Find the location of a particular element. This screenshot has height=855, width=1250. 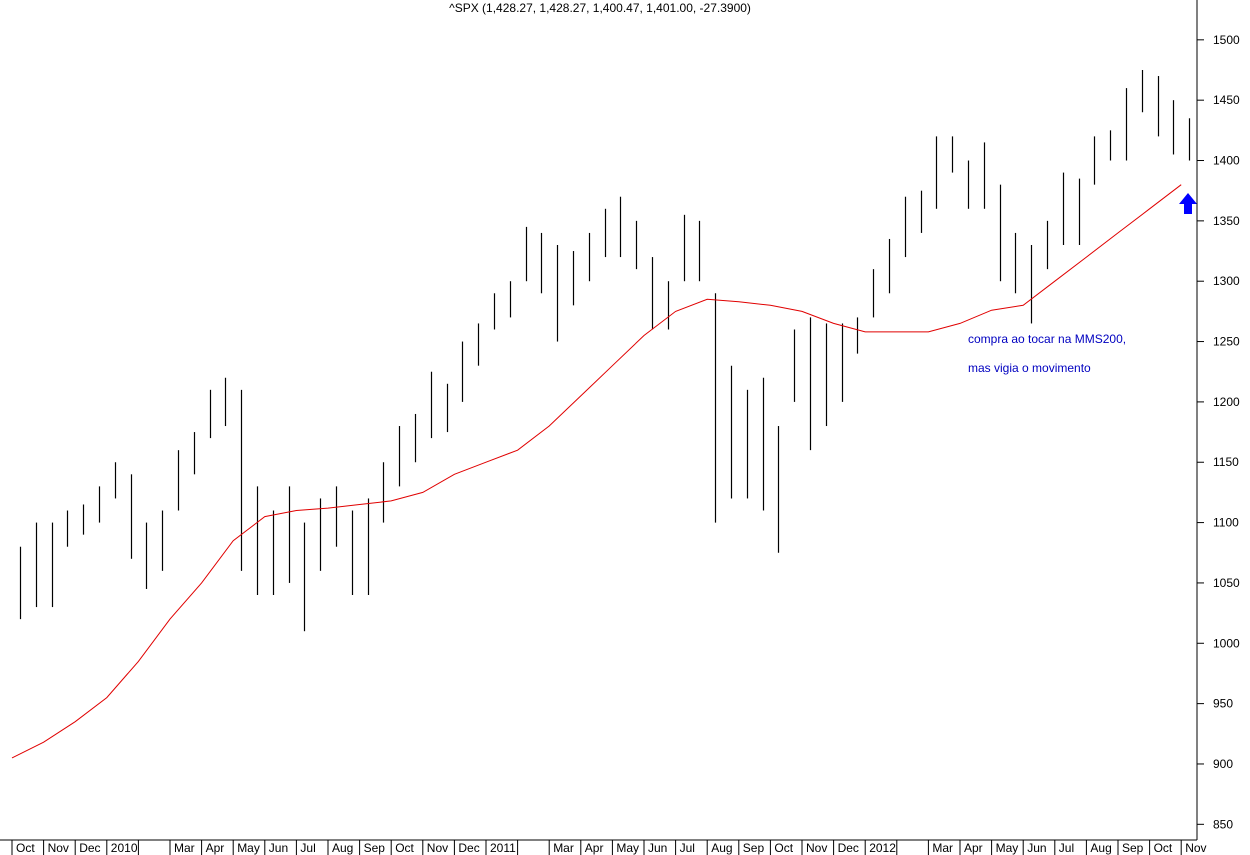

x-tick-label: 2012 is located at coordinates (882, 848).